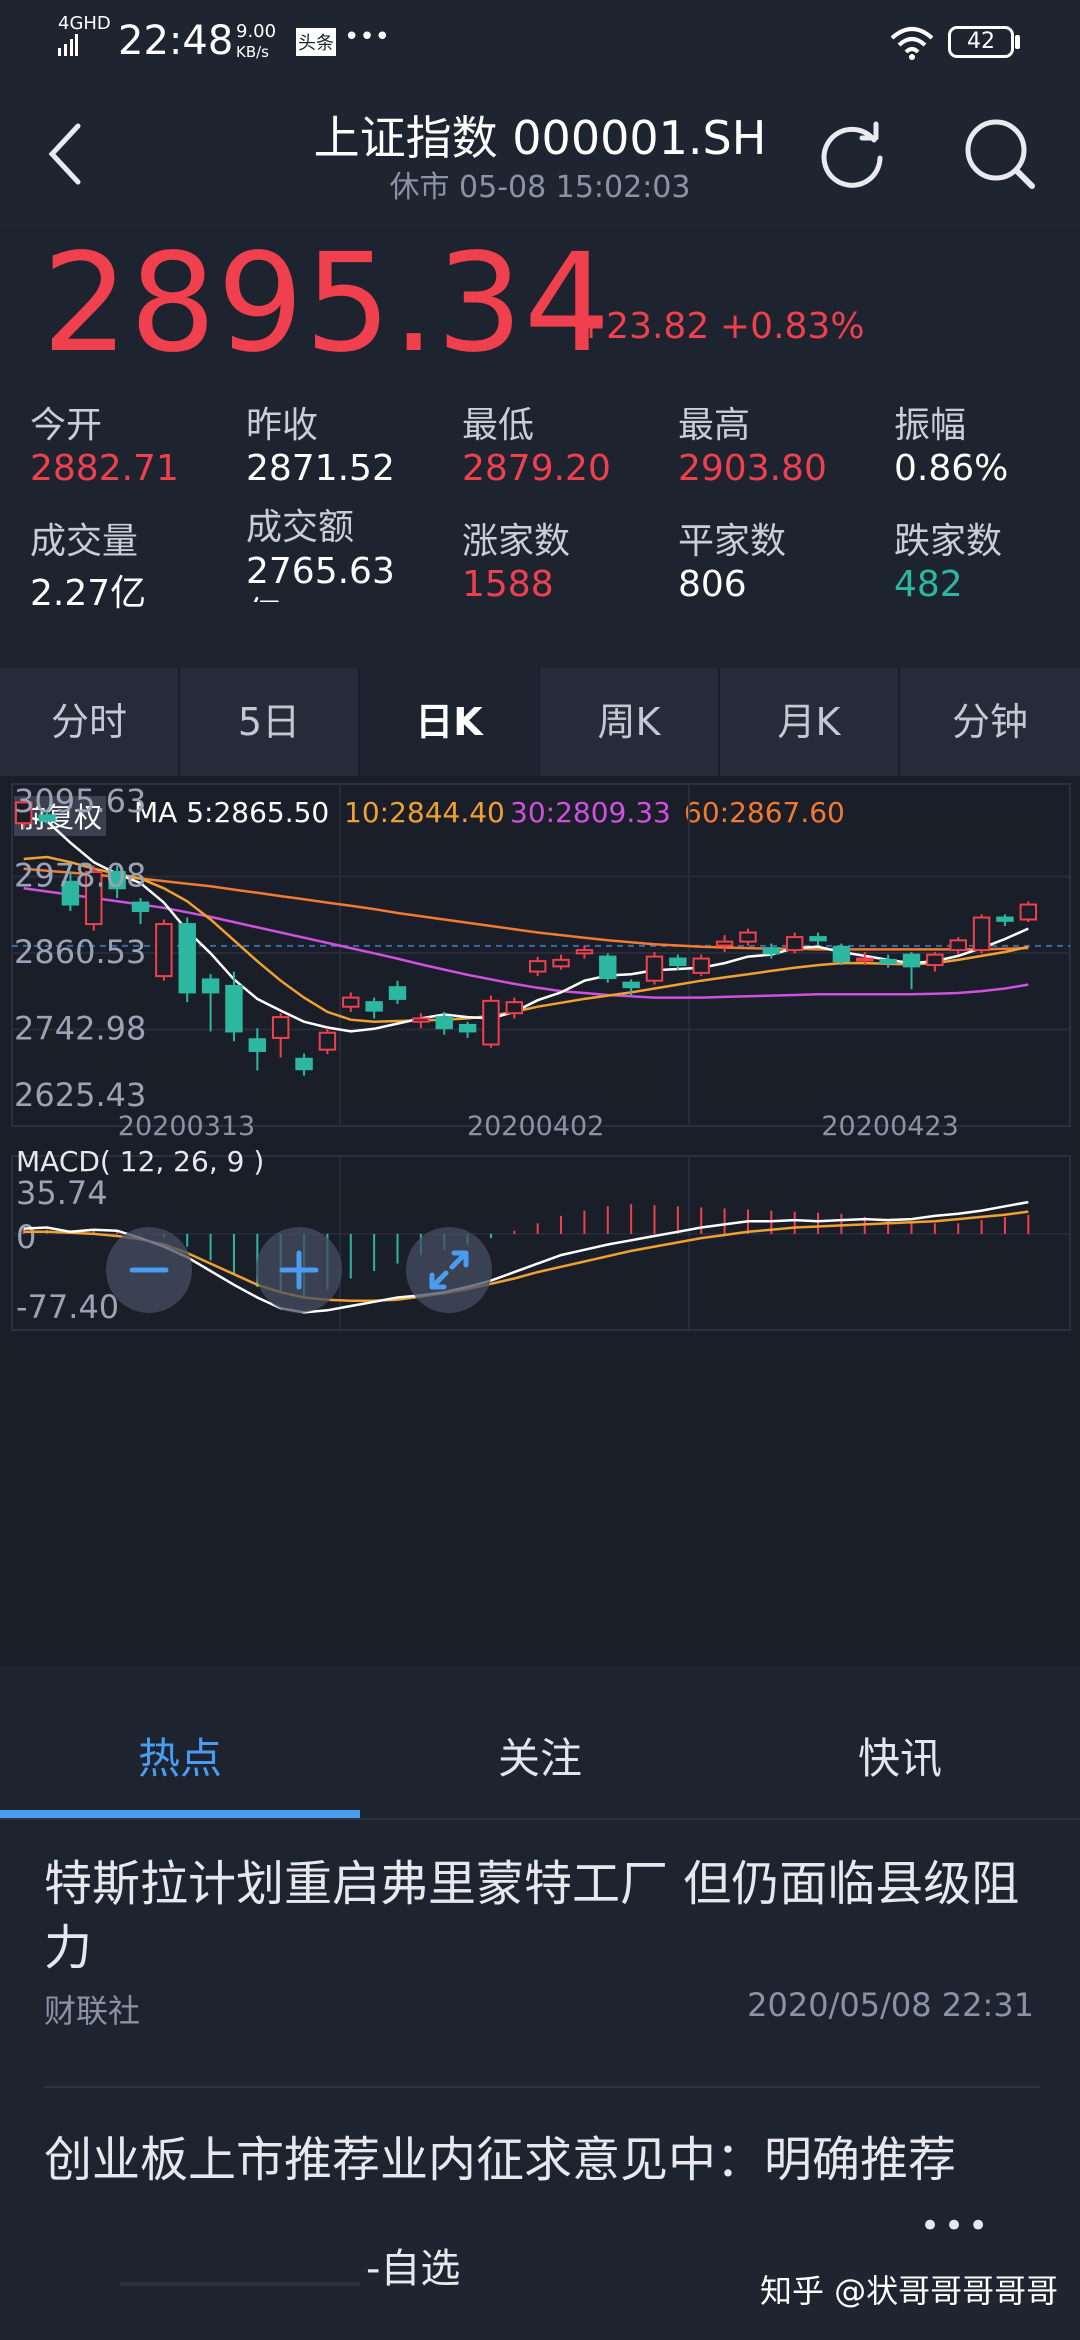 The image size is (1080, 2340). Describe the element at coordinates (912, 43) in the screenshot. I see `wifi-icon` at that location.